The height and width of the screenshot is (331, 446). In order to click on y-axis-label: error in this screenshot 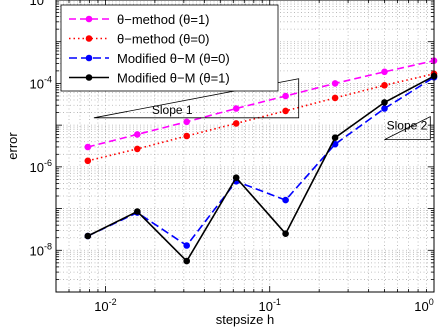, I will do `click(12, 146)`.